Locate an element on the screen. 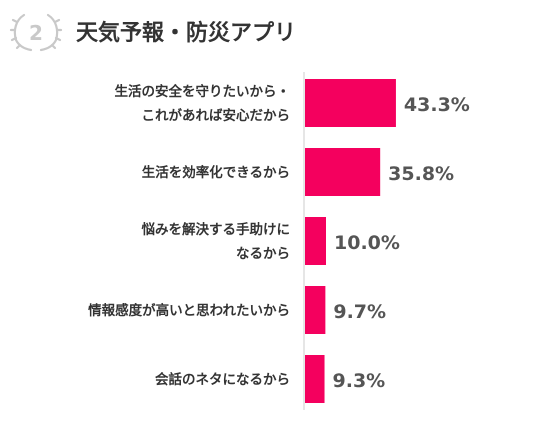 The image size is (536, 424). laurel-icon is located at coordinates (36, 32).